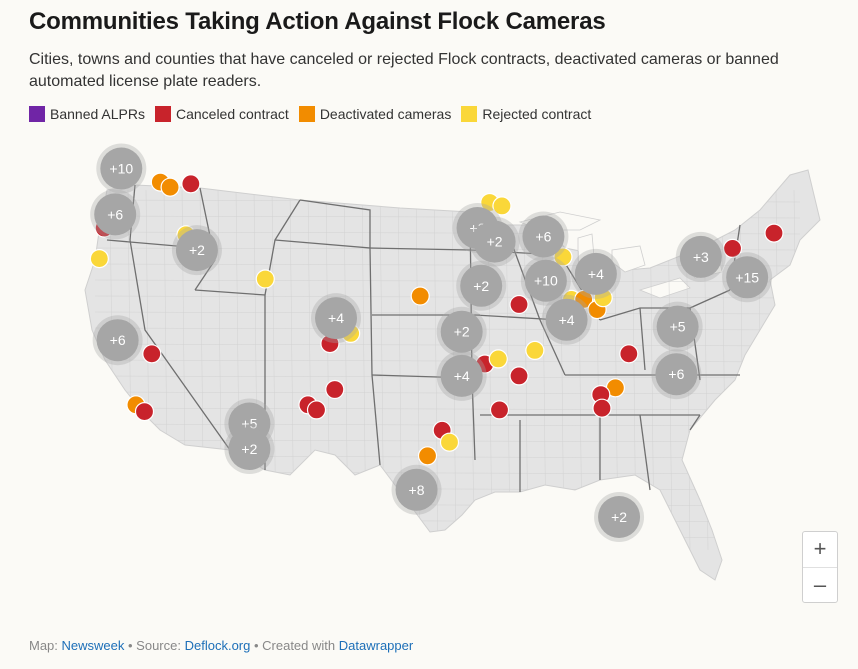  Describe the element at coordinates (154, 645) in the screenshot. I see `footer-sep-source: • Source:` at that location.